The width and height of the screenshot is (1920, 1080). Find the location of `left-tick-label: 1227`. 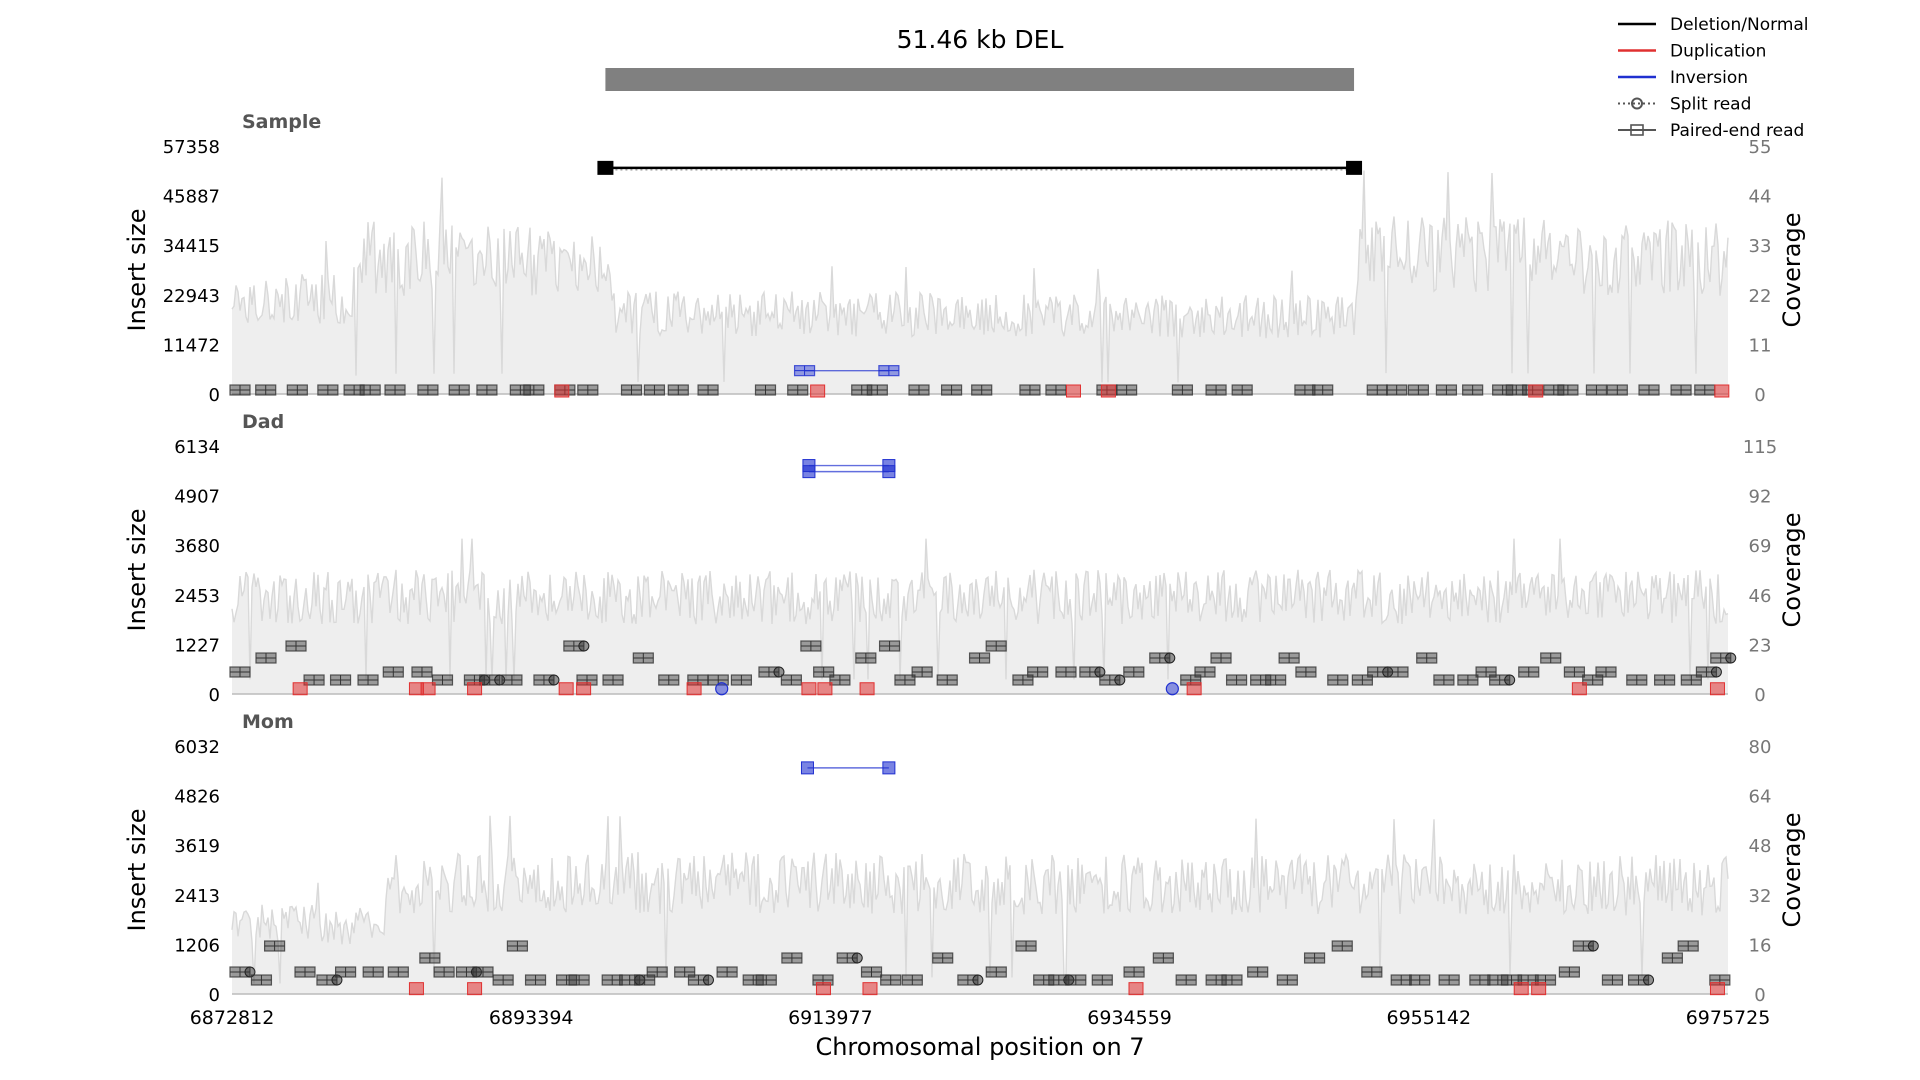

left-tick-label: 1227 is located at coordinates (197, 645).